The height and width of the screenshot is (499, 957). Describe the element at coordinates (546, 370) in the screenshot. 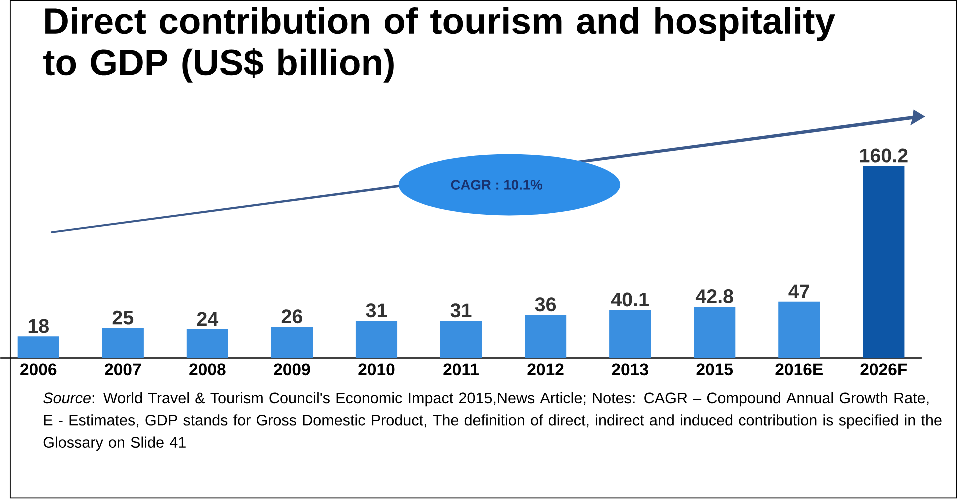

I see `x-tick-label: 2012` at that location.